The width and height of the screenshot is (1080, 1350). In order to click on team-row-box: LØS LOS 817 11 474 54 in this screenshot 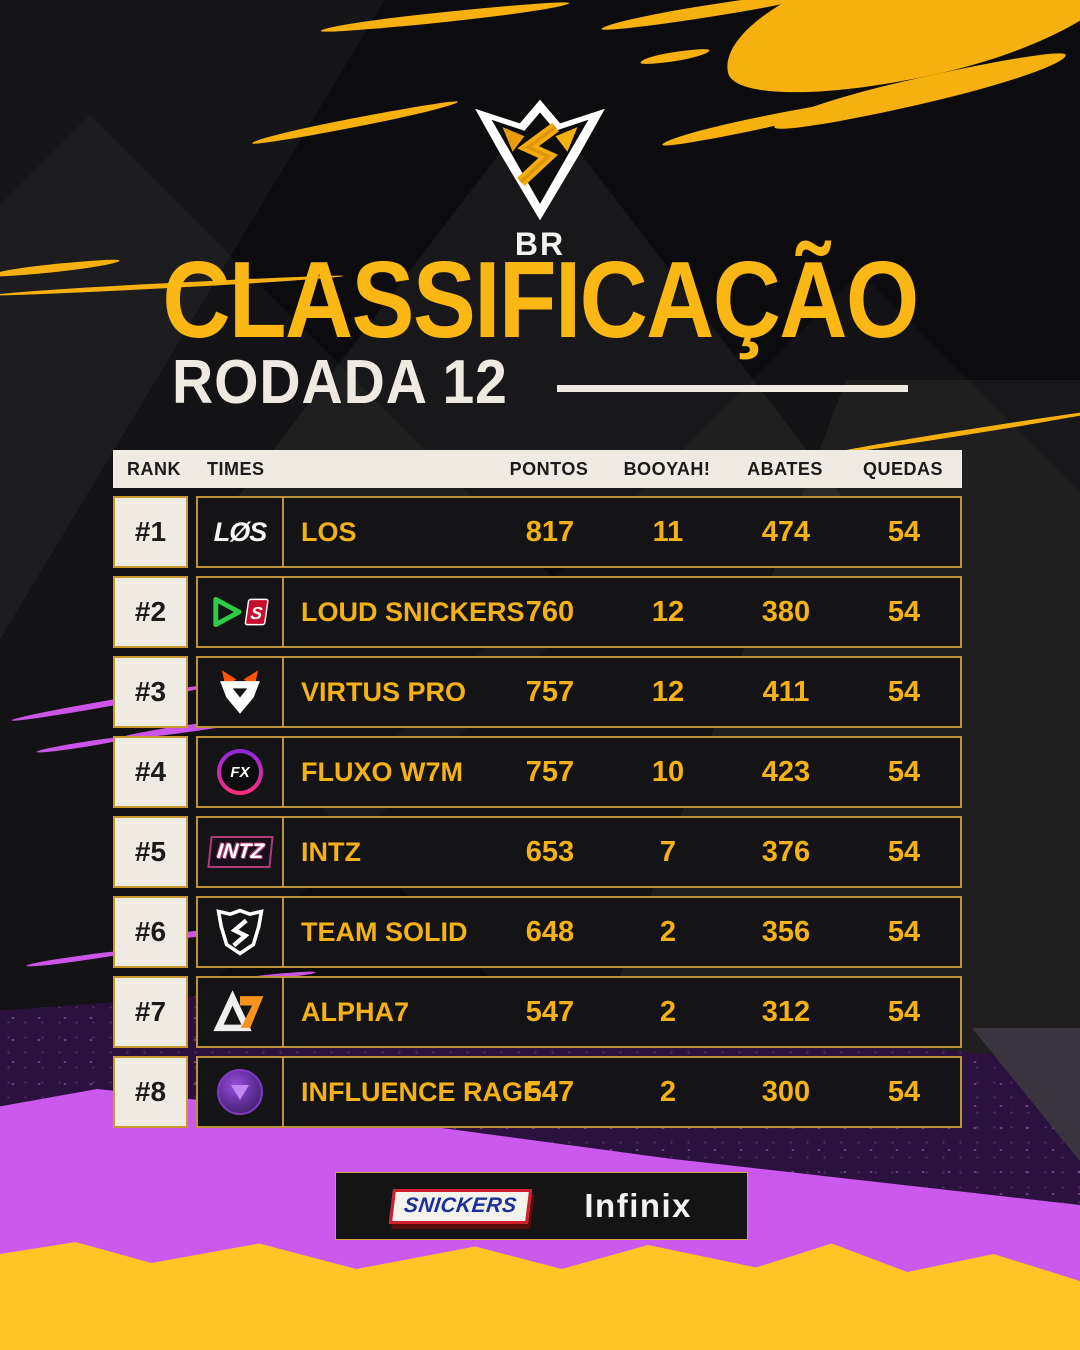, I will do `click(579, 532)`.